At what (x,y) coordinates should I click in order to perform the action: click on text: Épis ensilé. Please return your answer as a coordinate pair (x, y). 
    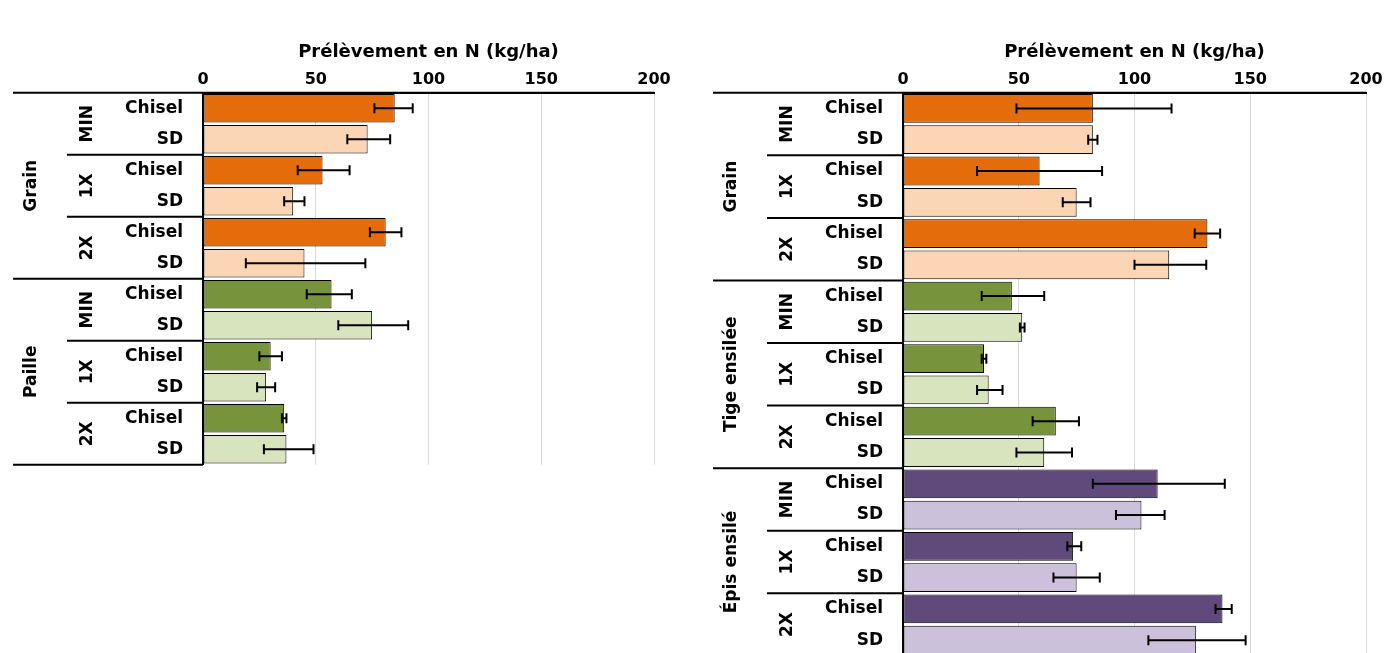
    Looking at the image, I should click on (730, 562).